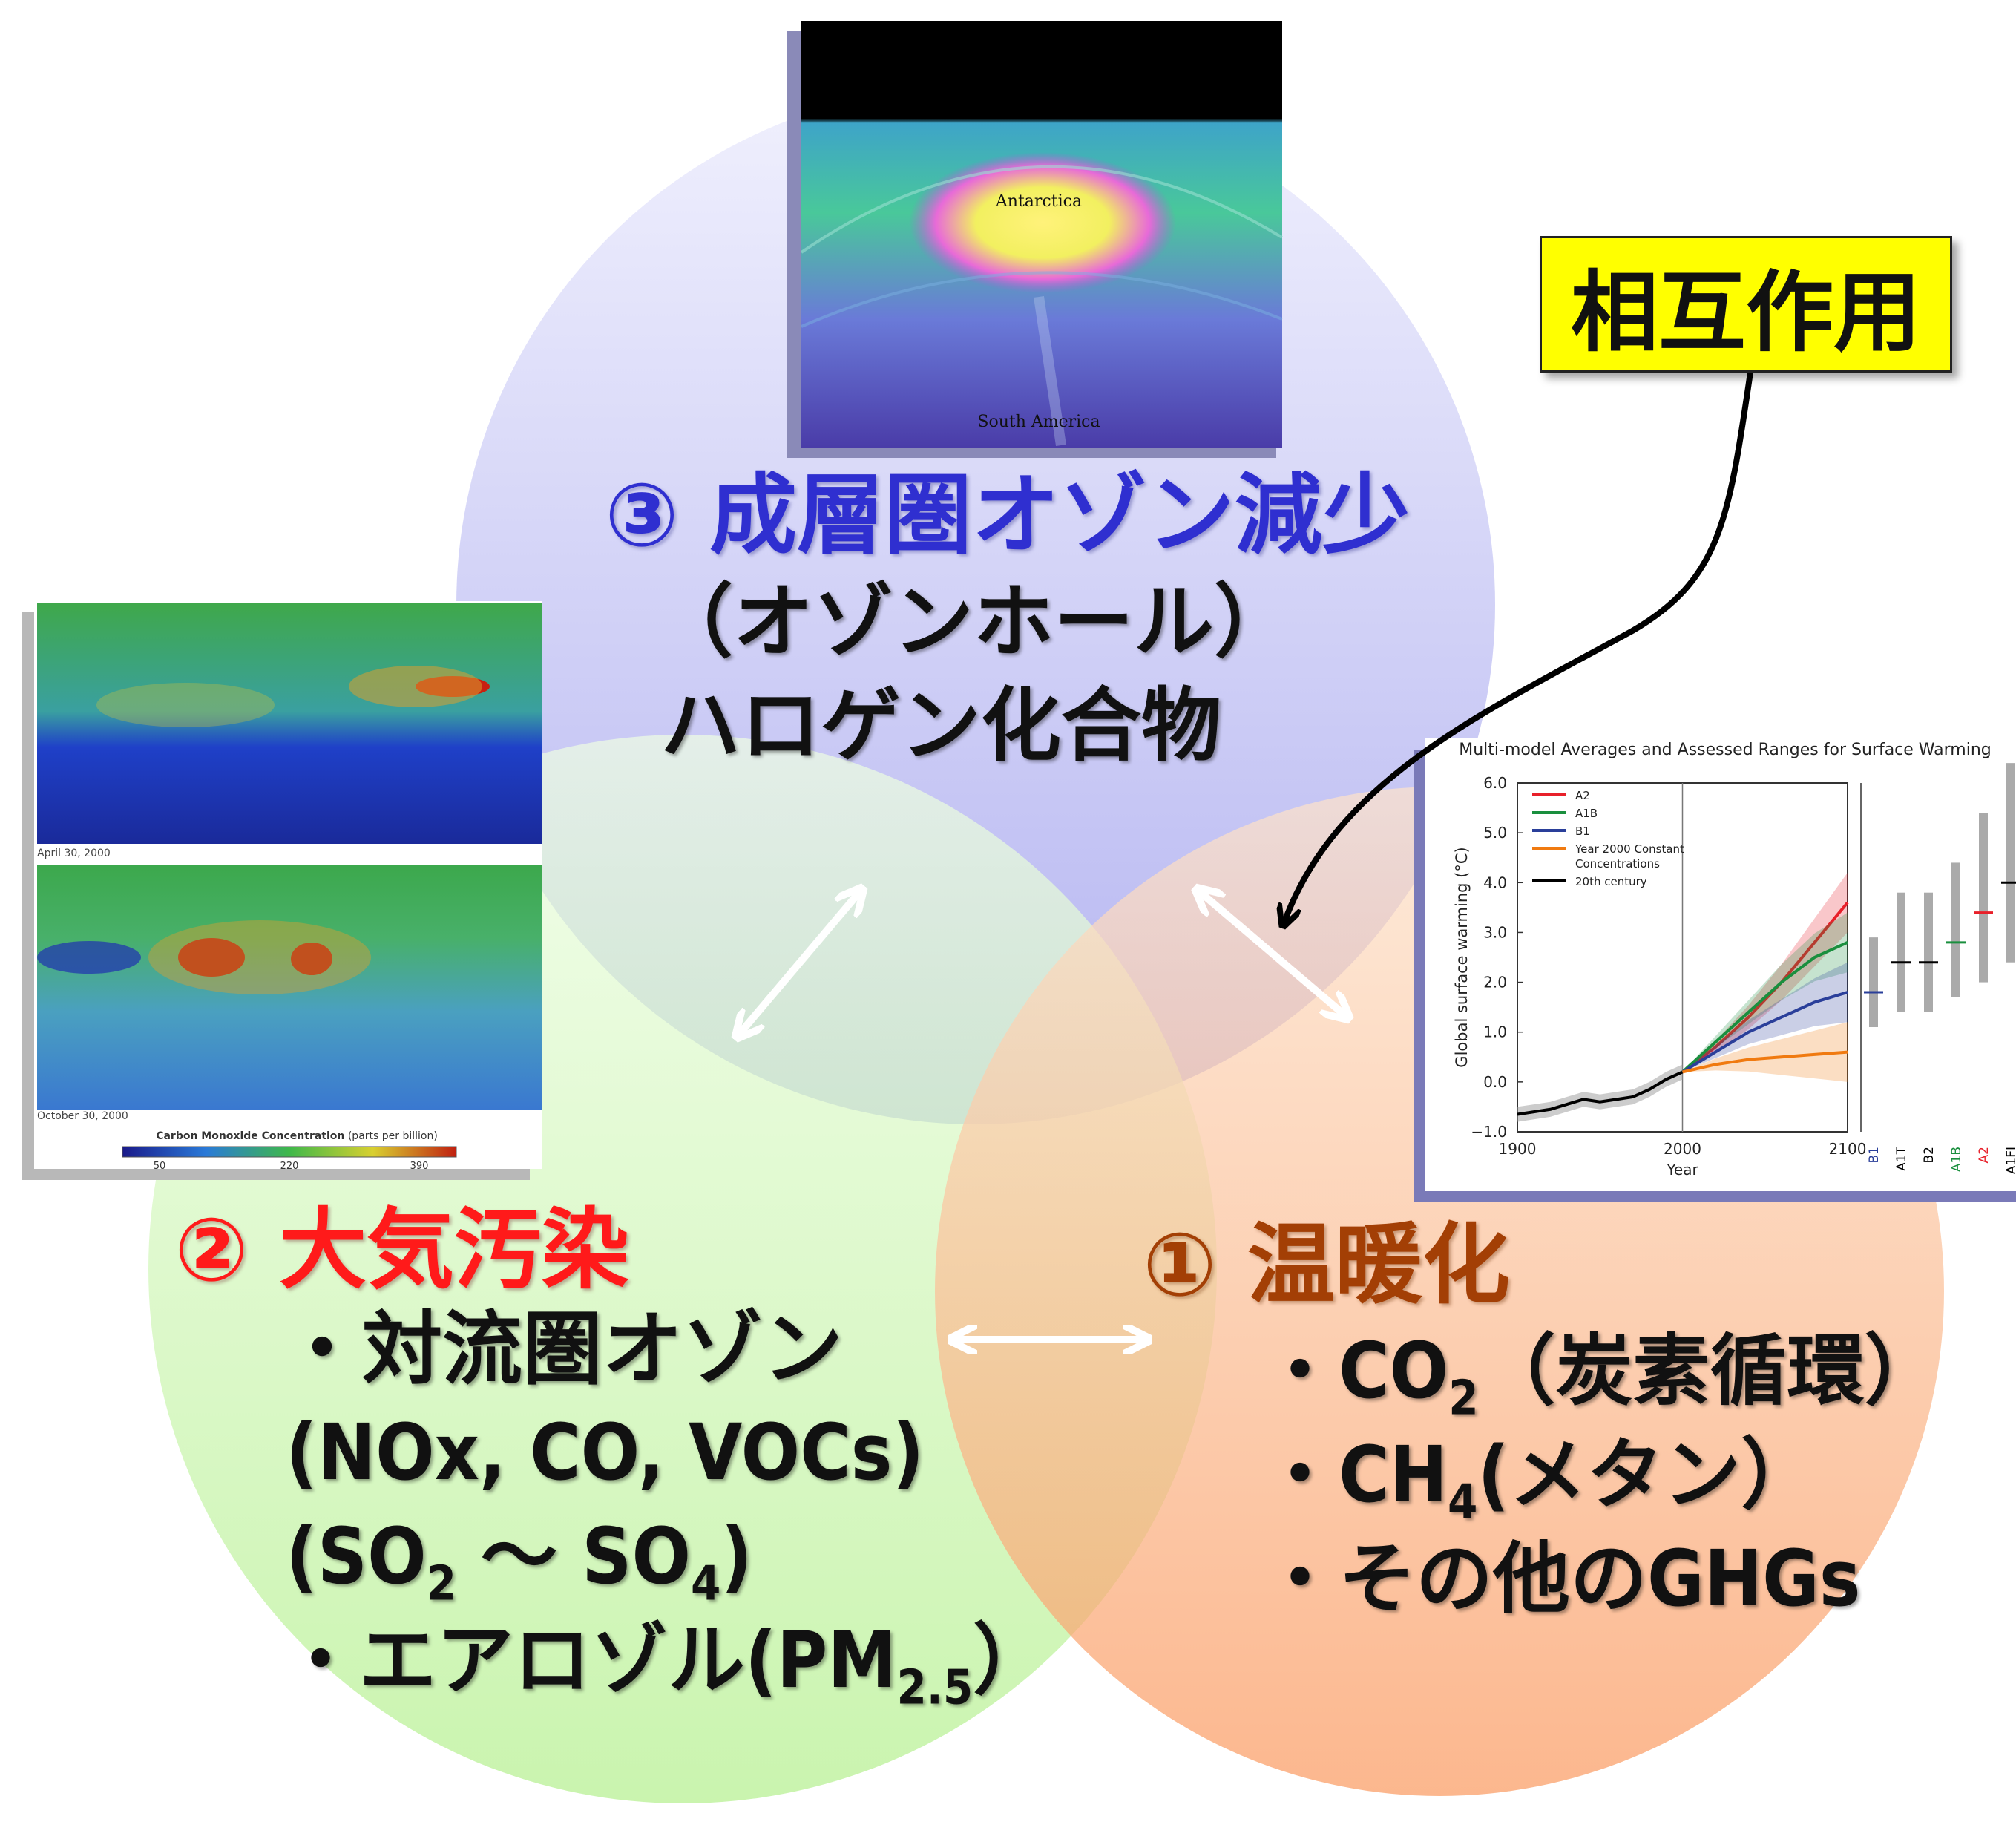  What do you see at coordinates (1582, 831) in the screenshot?
I see `chart-legend-label: B1` at bounding box center [1582, 831].